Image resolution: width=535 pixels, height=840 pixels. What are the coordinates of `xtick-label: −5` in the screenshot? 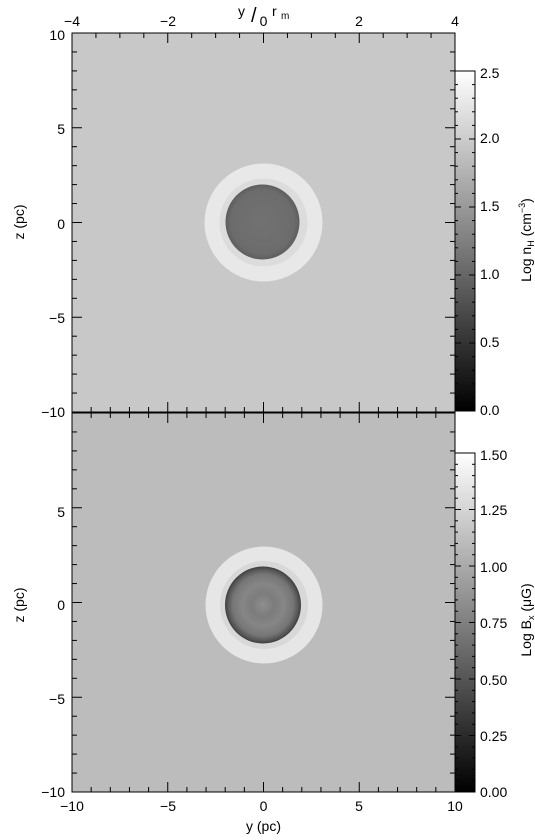 It's located at (168, 806).